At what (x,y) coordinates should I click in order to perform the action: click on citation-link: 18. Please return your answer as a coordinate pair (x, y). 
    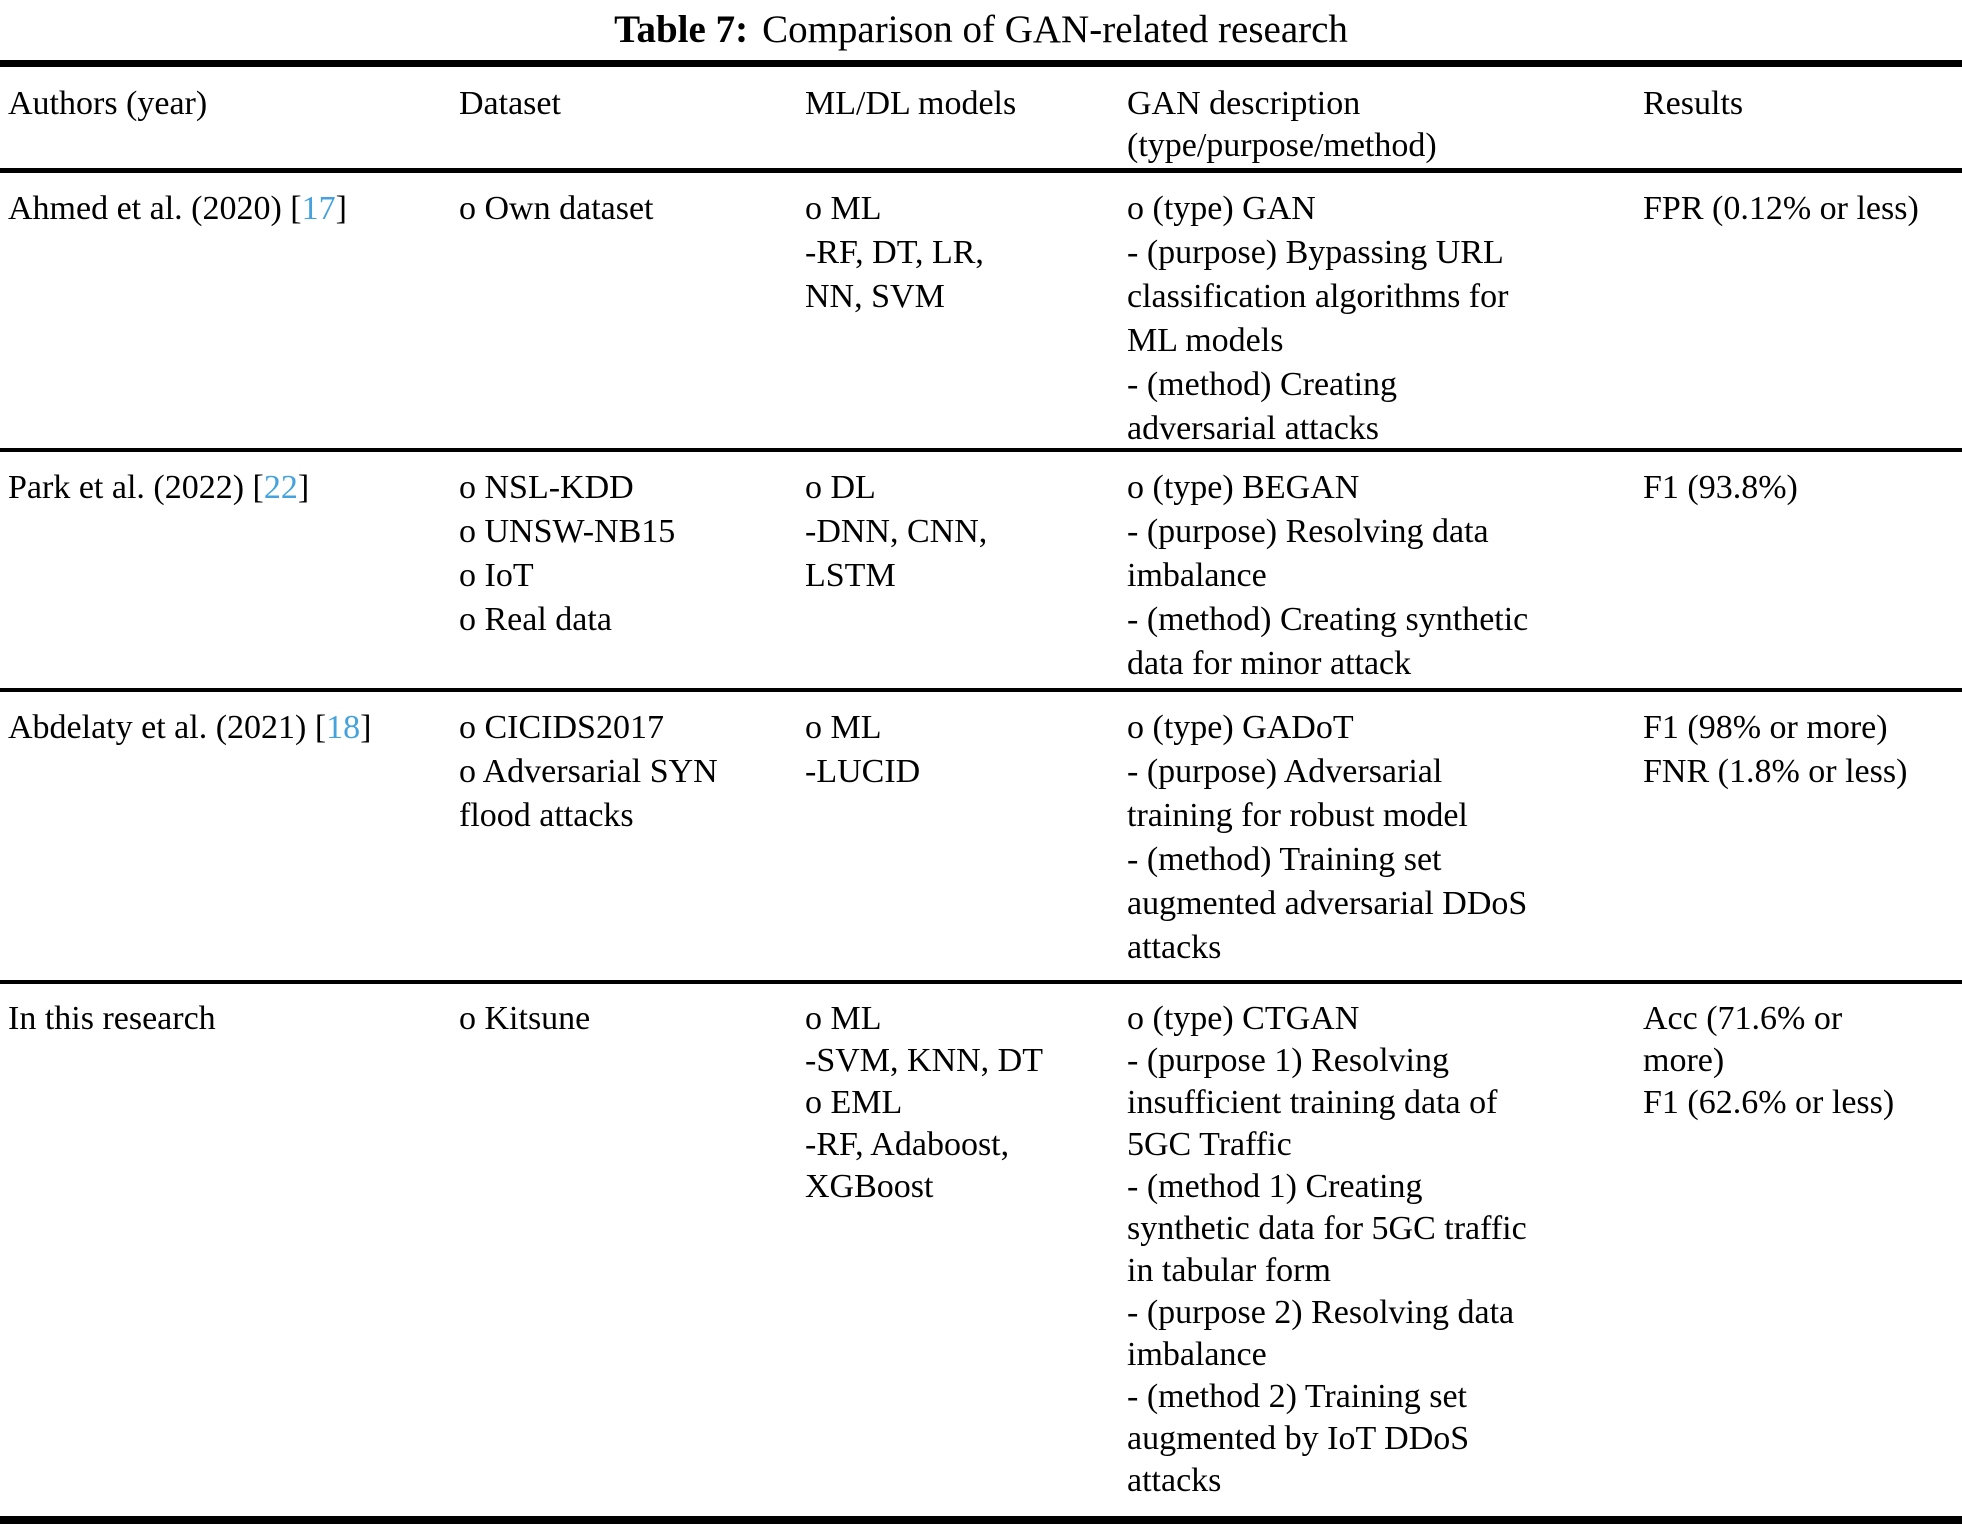
    Looking at the image, I should click on (343, 727).